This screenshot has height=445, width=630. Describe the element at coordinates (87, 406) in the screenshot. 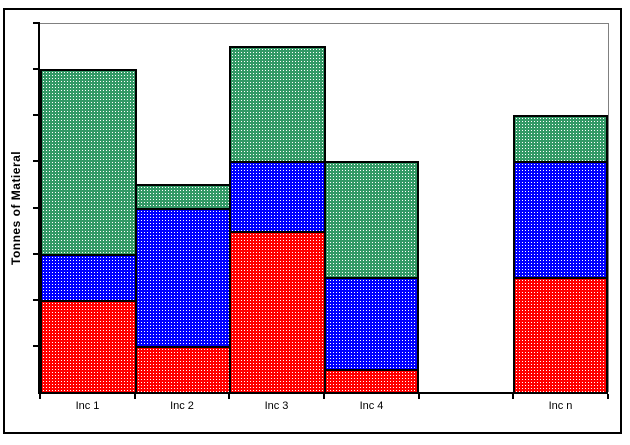

I see `category-label-inc-1: Inc 1` at that location.